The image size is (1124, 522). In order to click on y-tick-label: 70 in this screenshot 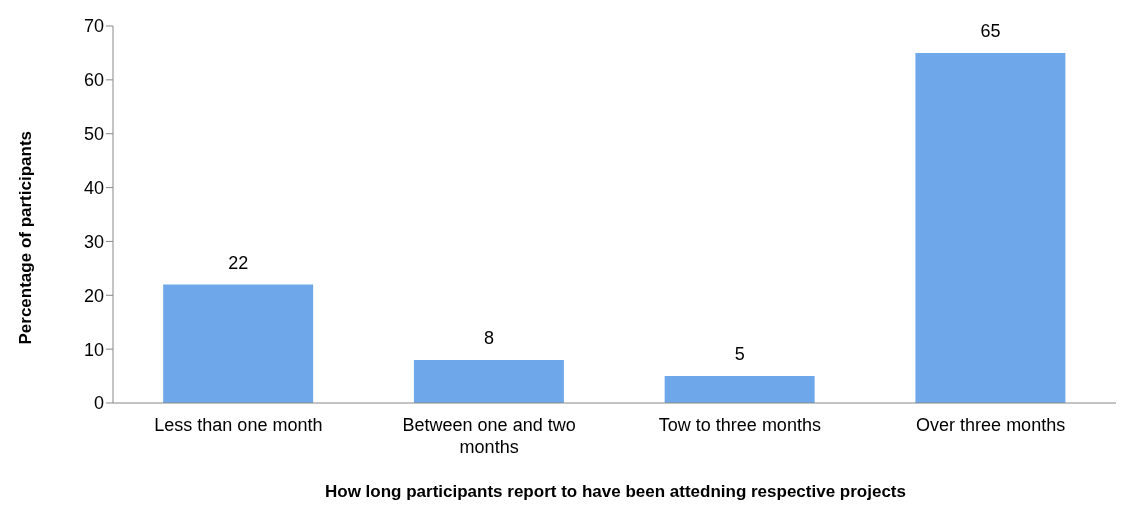, I will do `click(93, 26)`.